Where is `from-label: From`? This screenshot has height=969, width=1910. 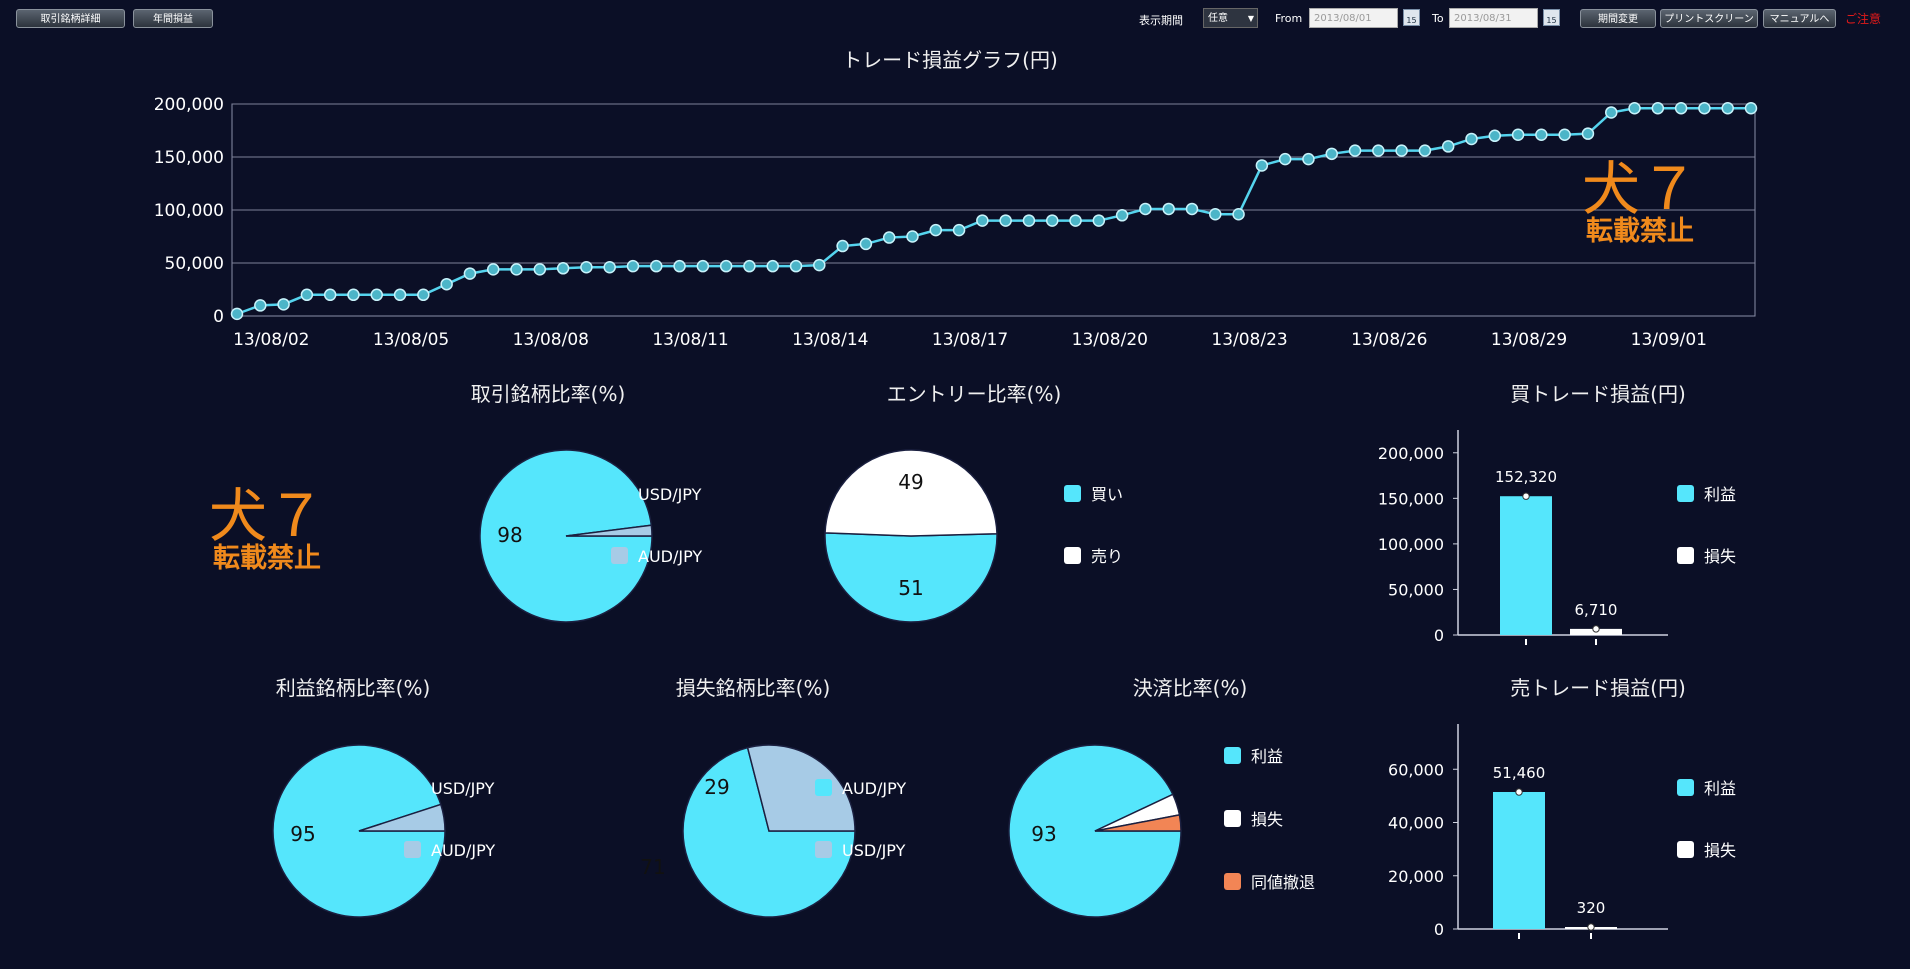
from-label: From is located at coordinates (1289, 18).